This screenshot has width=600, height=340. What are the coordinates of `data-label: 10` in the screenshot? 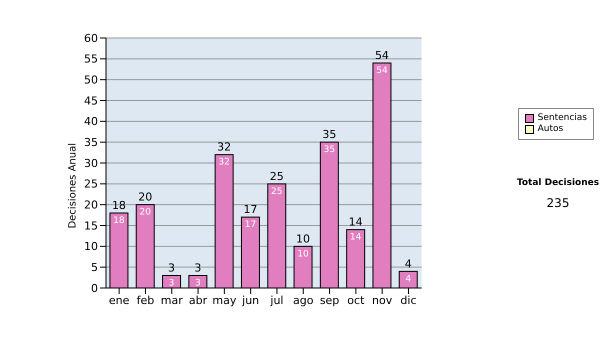 It's located at (303, 254).